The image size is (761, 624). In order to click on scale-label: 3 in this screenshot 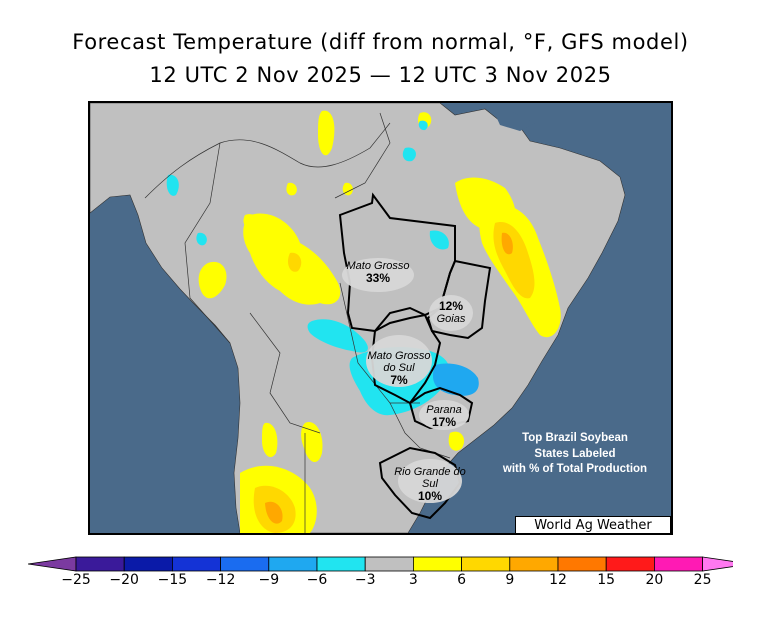, I will do `click(413, 580)`.